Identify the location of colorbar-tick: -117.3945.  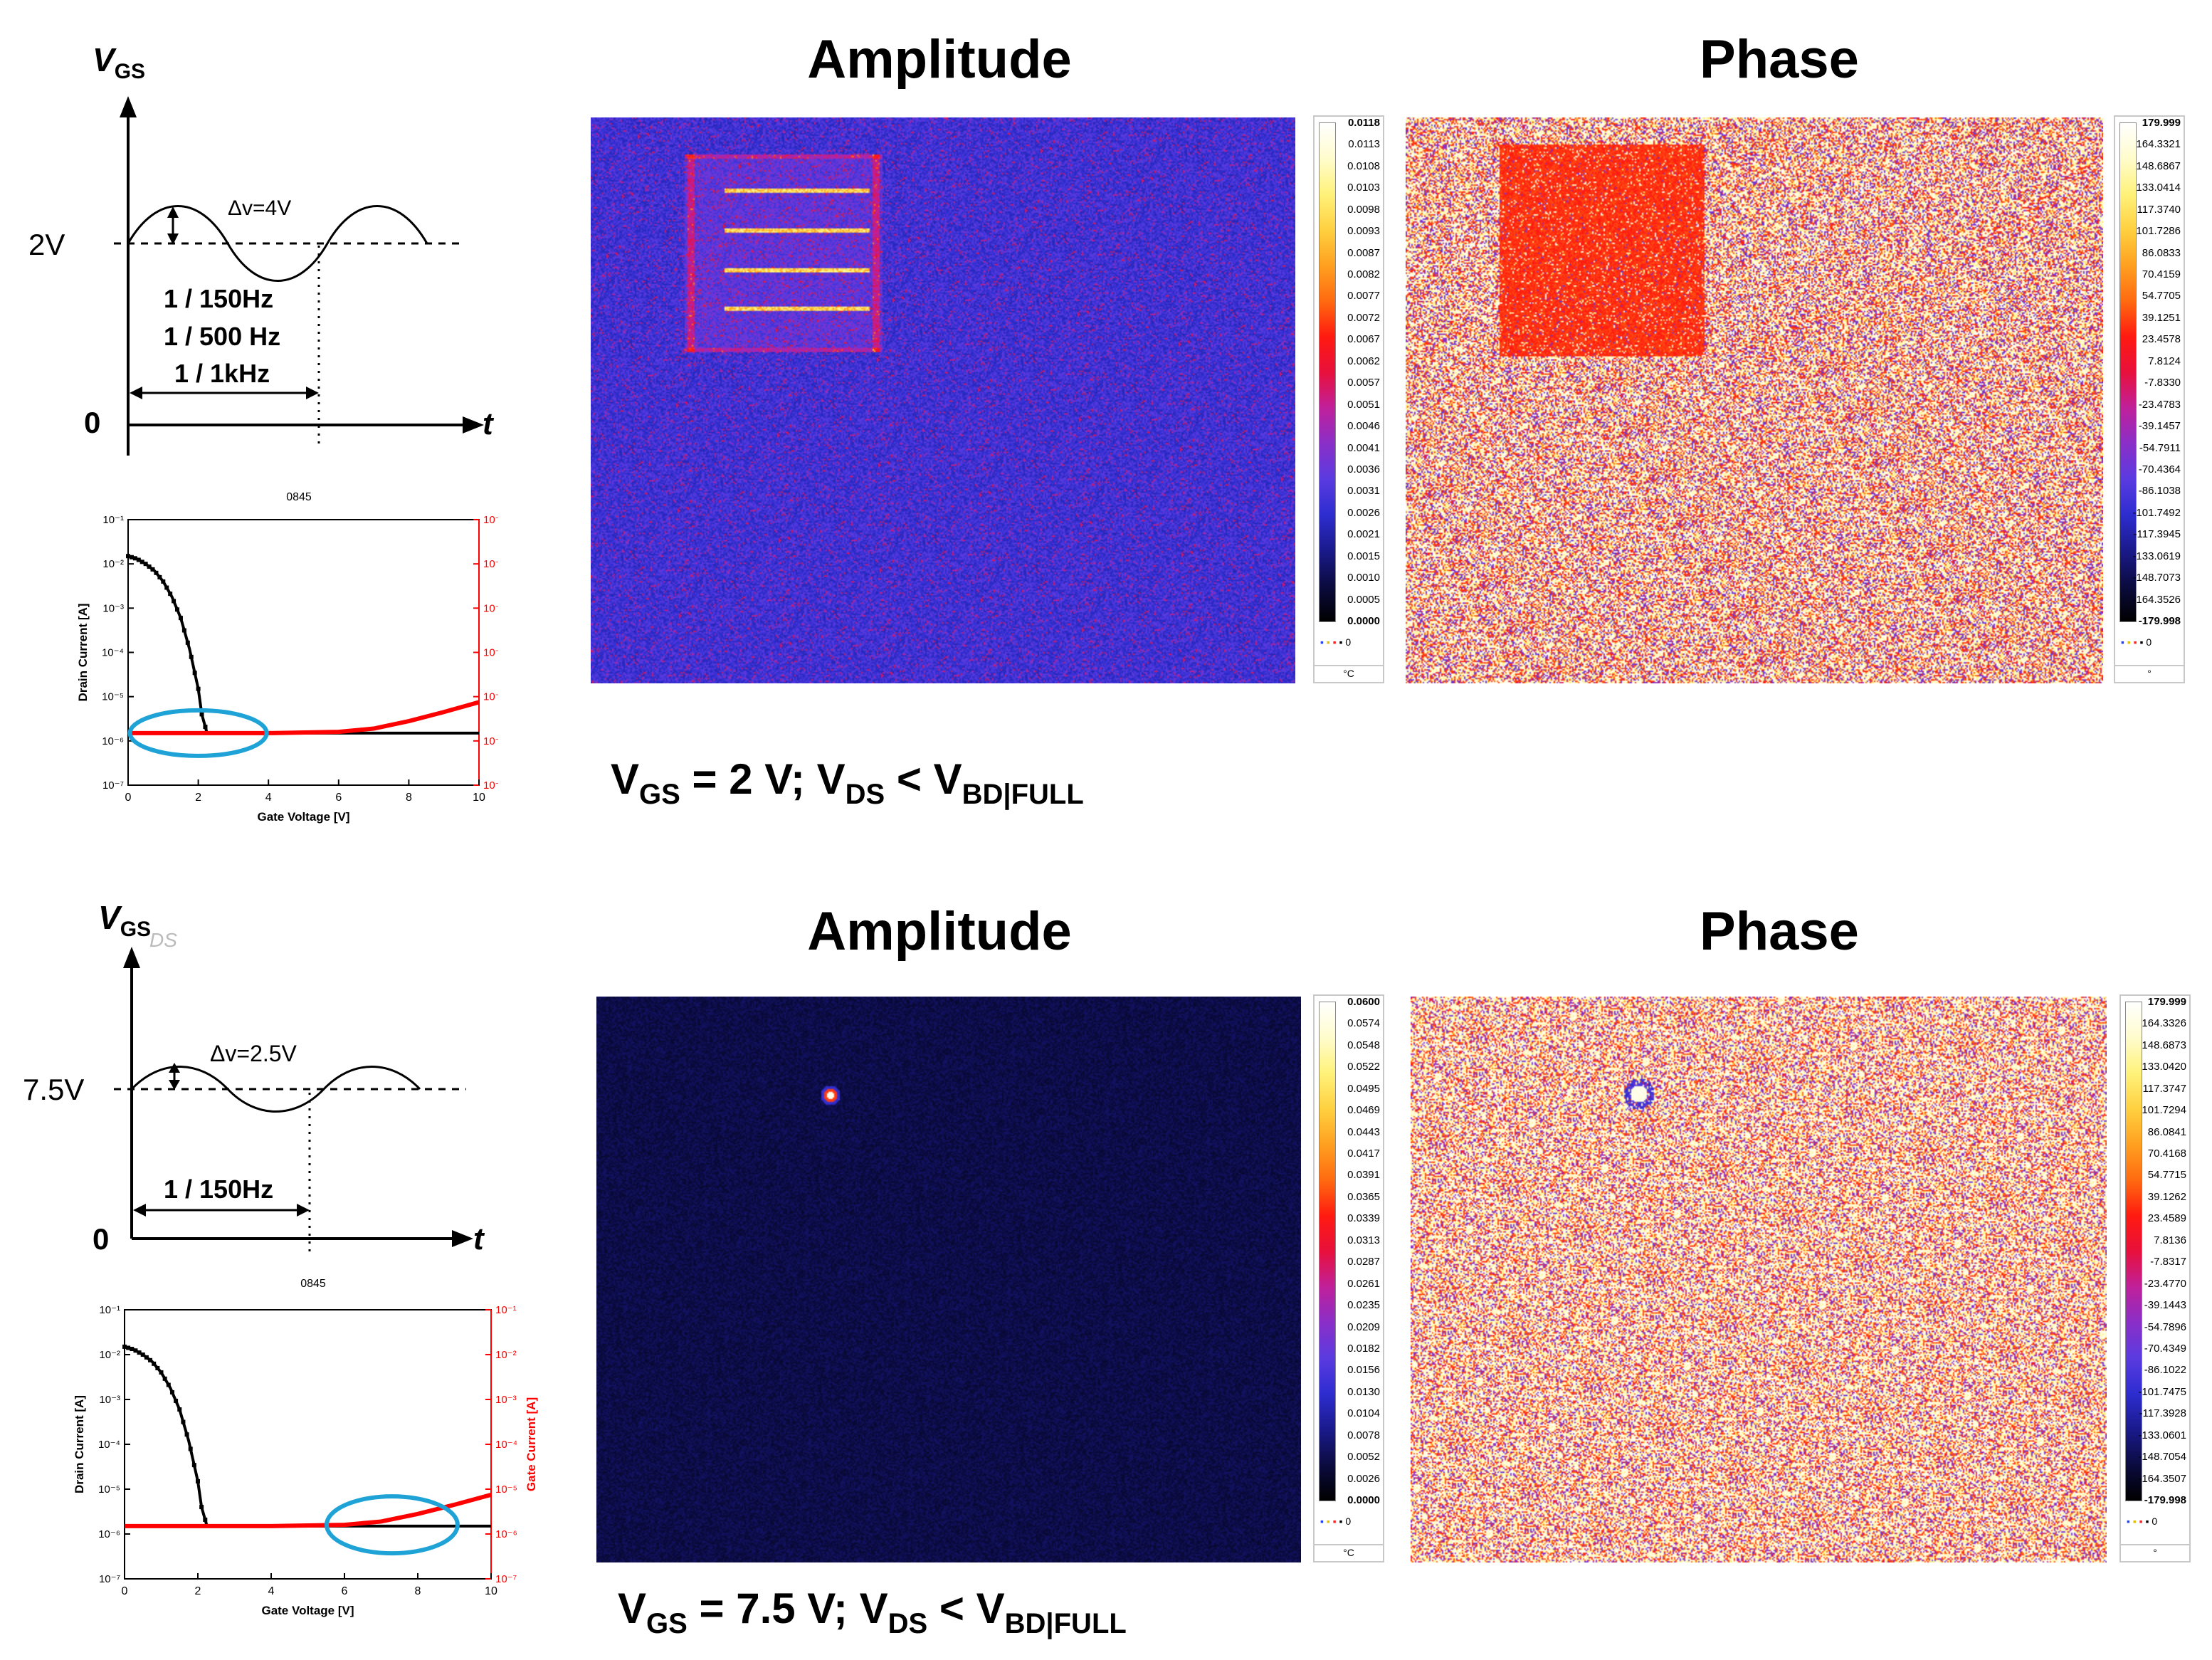
(2157, 534).